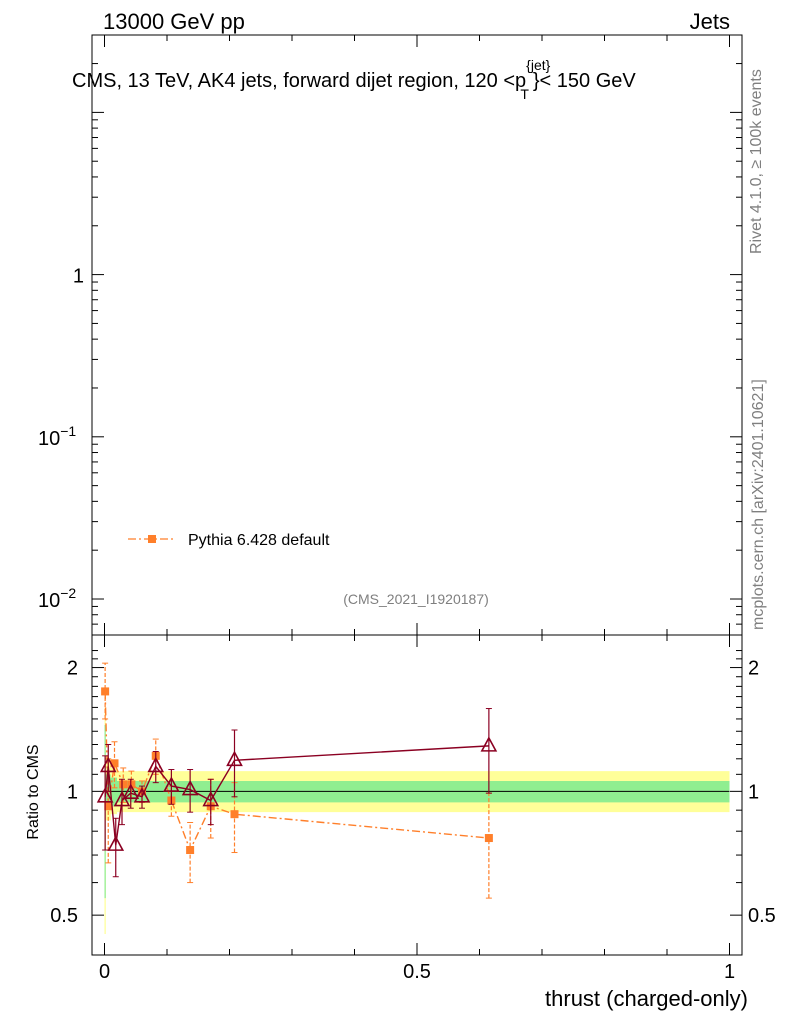 The image size is (786, 1024). Describe the element at coordinates (538, 65) in the screenshot. I see `title-sup: {jet}` at that location.